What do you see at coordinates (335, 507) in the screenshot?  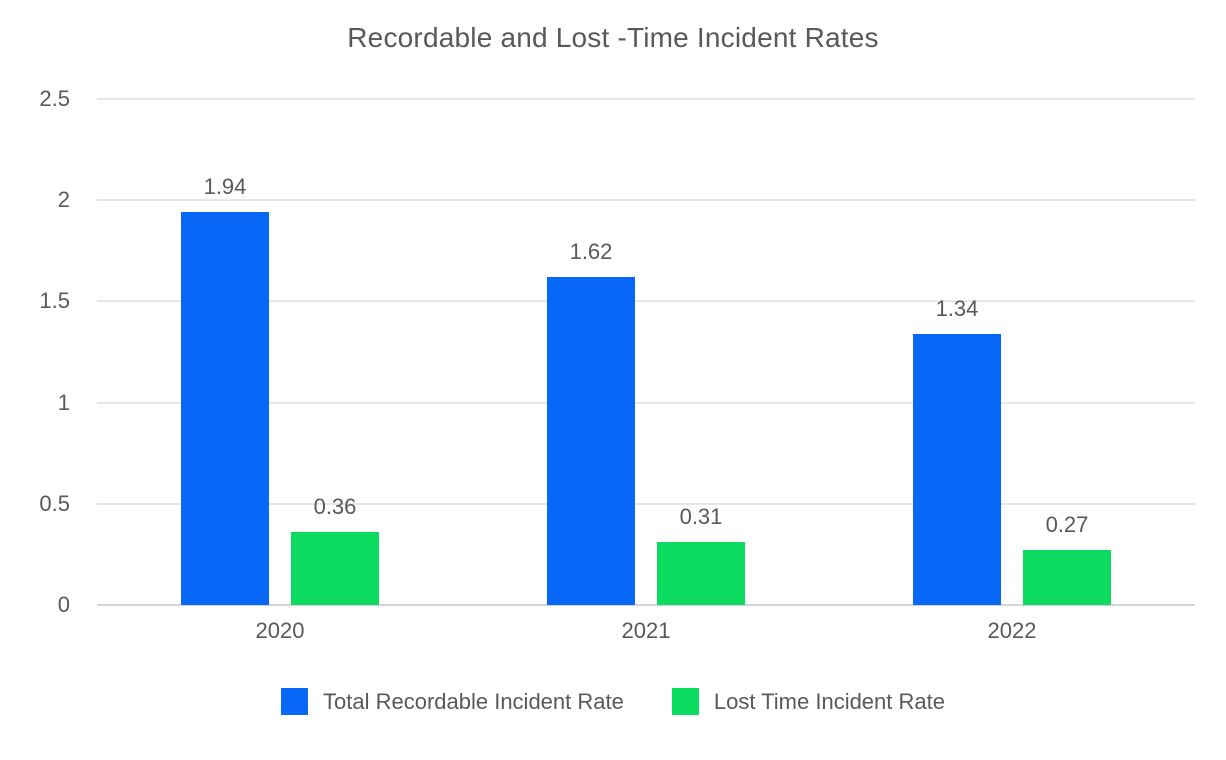 I see `bar-value-label-lost-time-incident-rate-2020: 0.36` at bounding box center [335, 507].